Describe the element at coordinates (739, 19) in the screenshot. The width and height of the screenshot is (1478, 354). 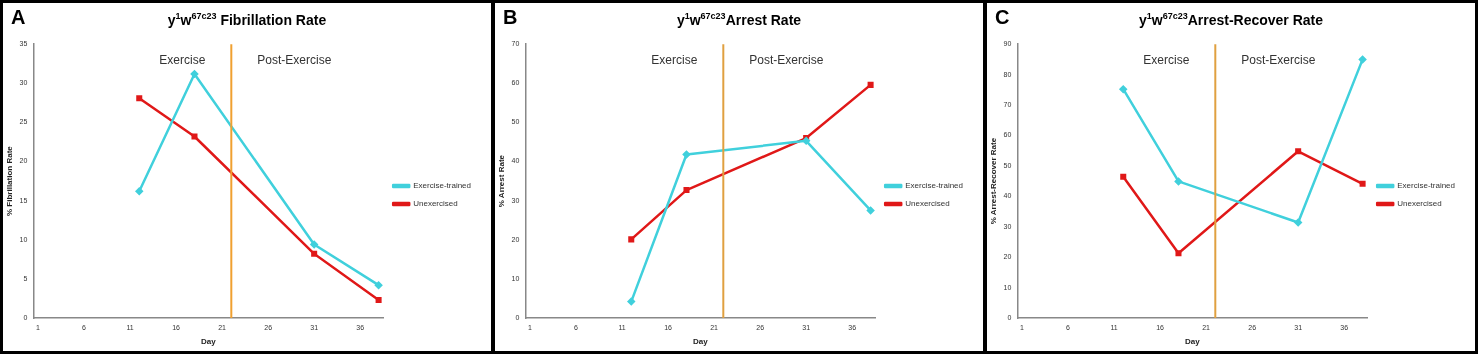
I see `chart-title: y$^{1}$w$^{67c23}$Arrest Rate` at that location.